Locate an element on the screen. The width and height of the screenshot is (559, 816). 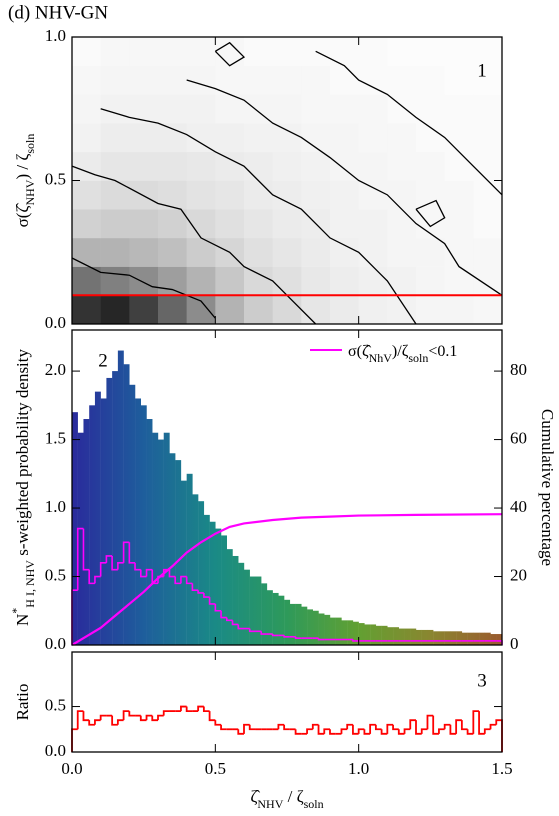
label-part: soln is located at coordinates (418, 358).